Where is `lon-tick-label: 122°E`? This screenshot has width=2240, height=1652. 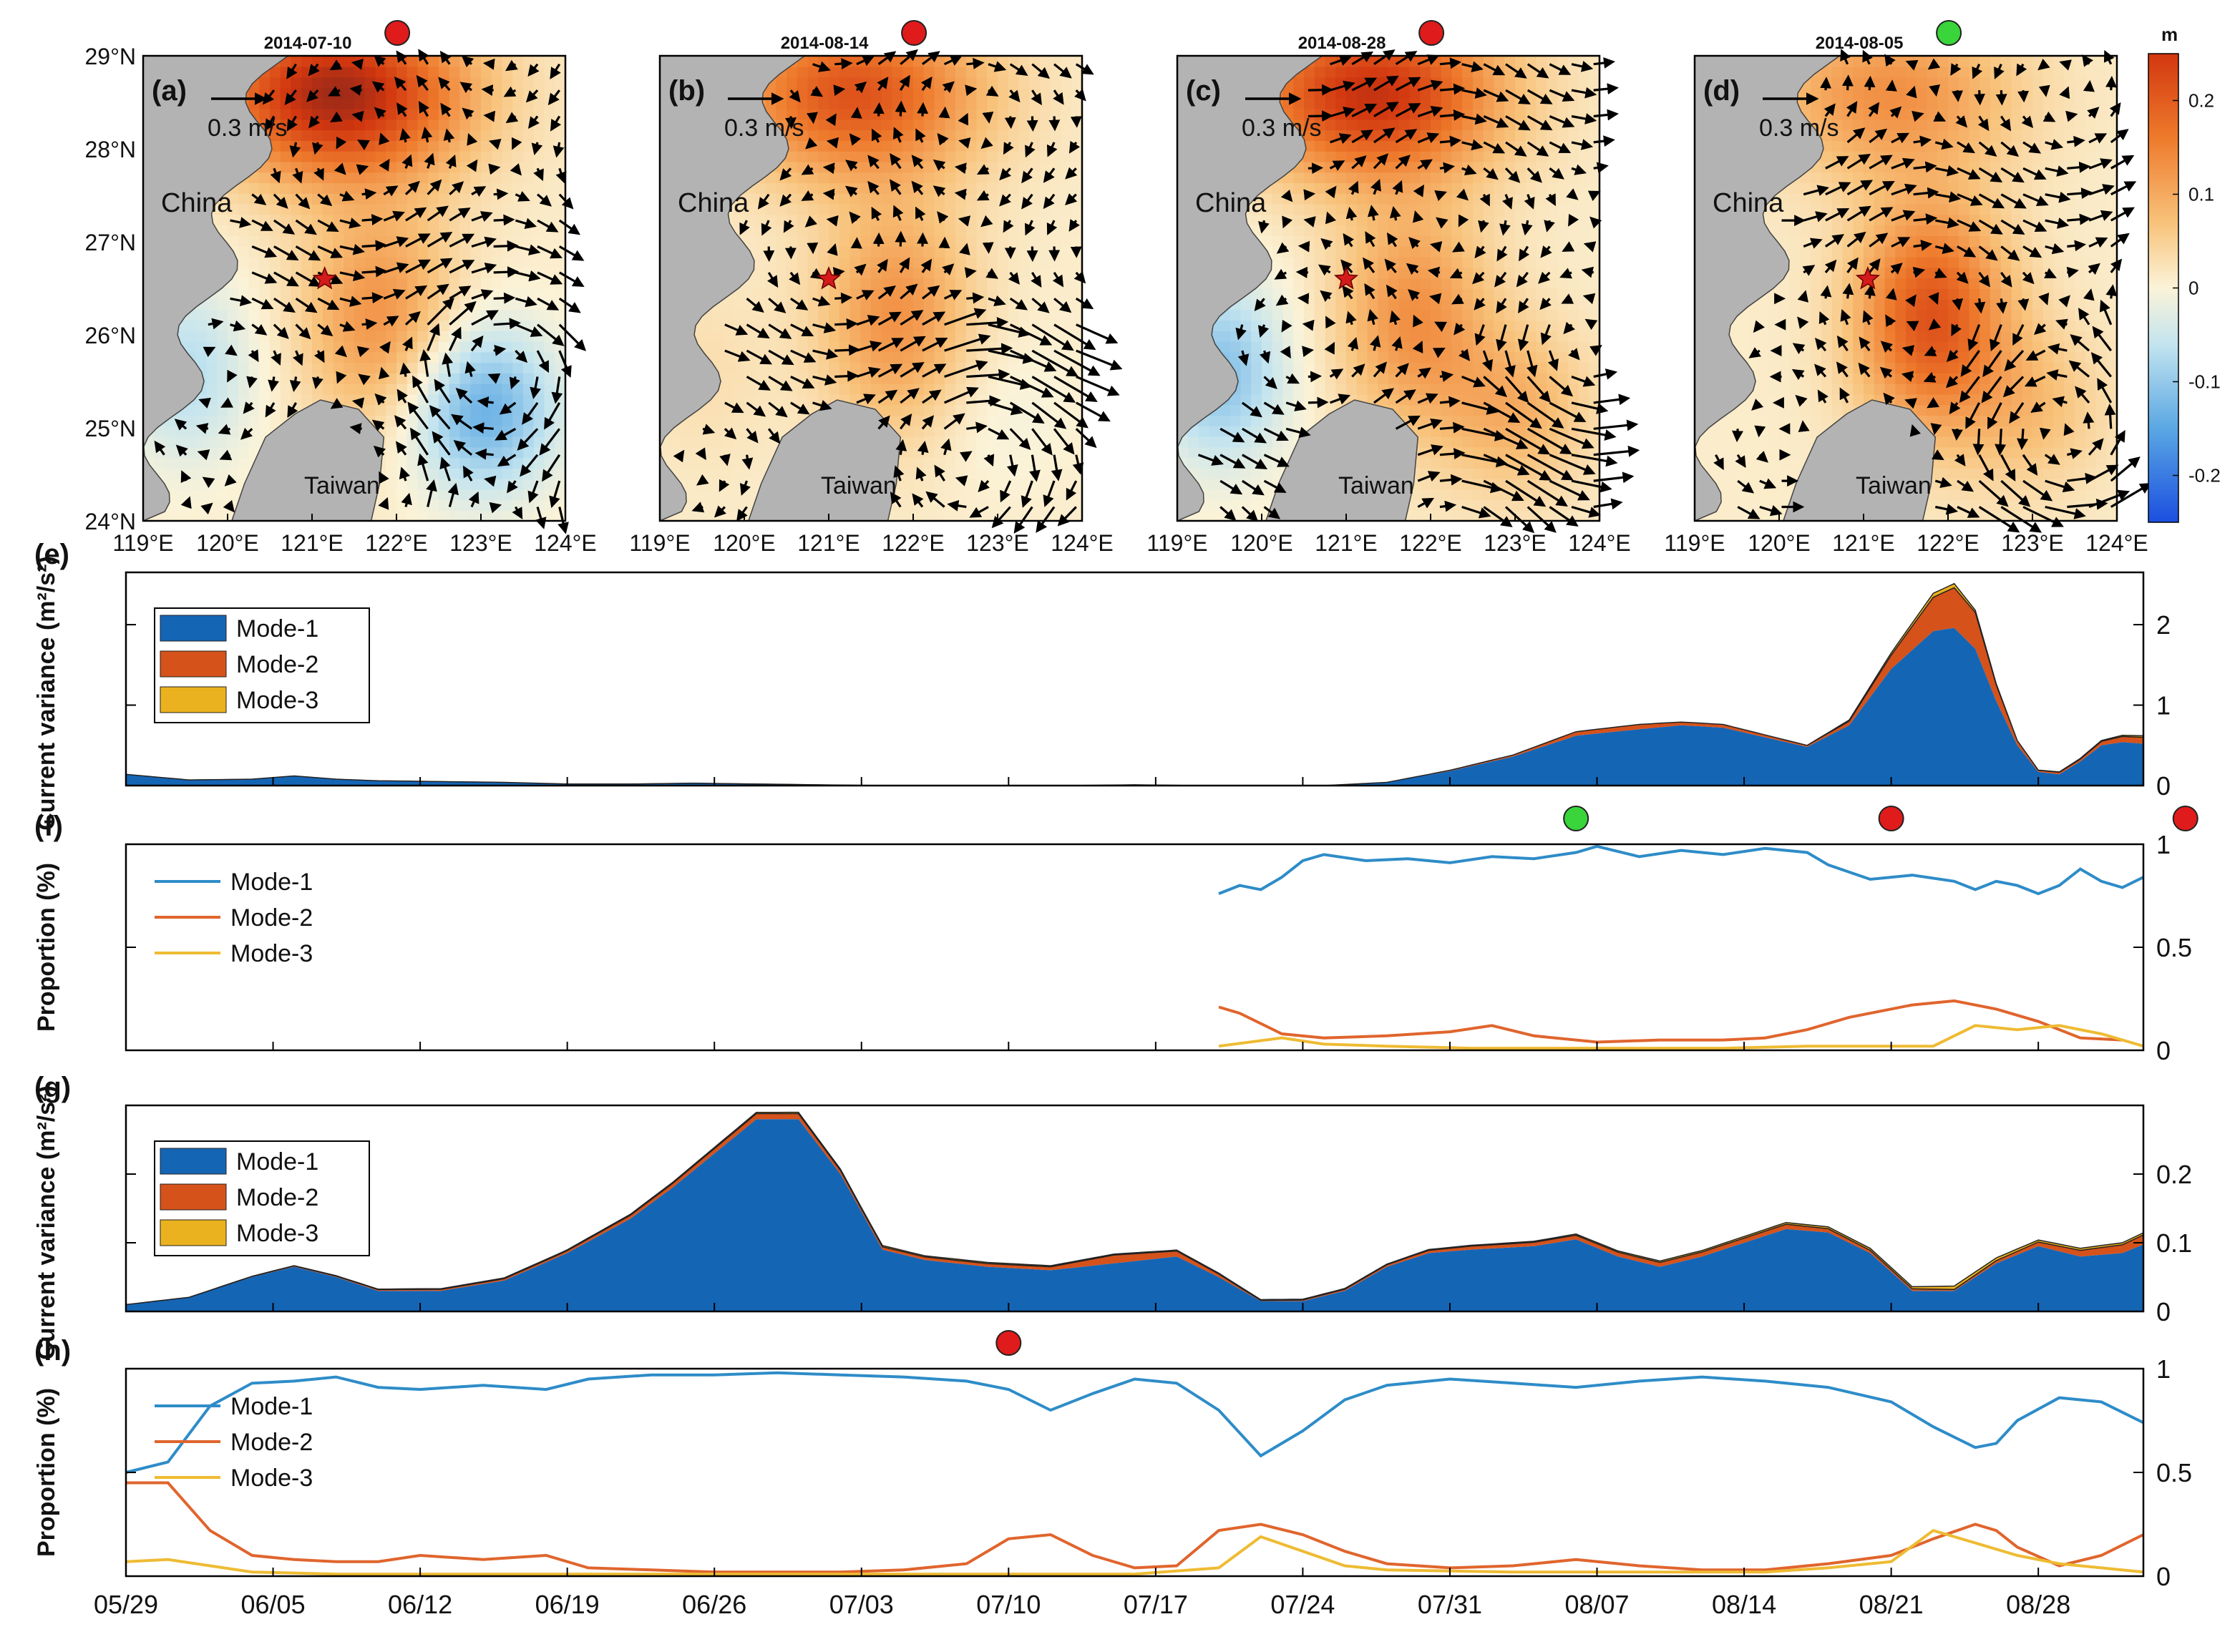
lon-tick-label: 122°E is located at coordinates (396, 543).